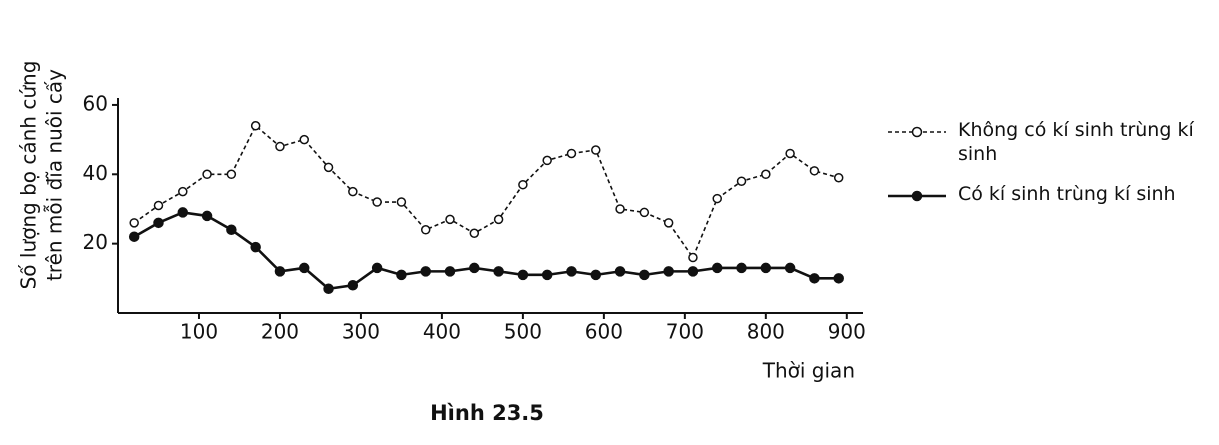  Describe the element at coordinates (95, 242) in the screenshot. I see `y-tick-label: 20` at that location.